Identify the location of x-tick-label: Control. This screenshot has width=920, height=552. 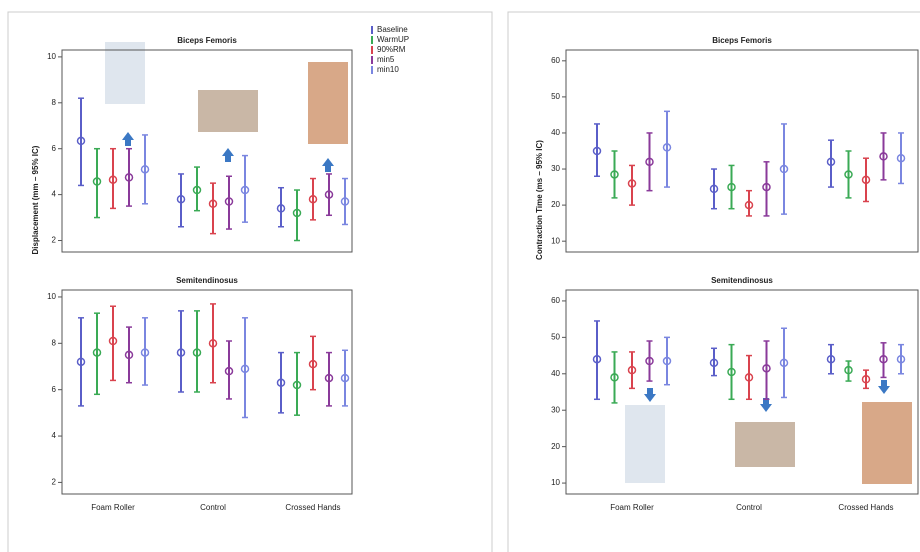
(213, 507).